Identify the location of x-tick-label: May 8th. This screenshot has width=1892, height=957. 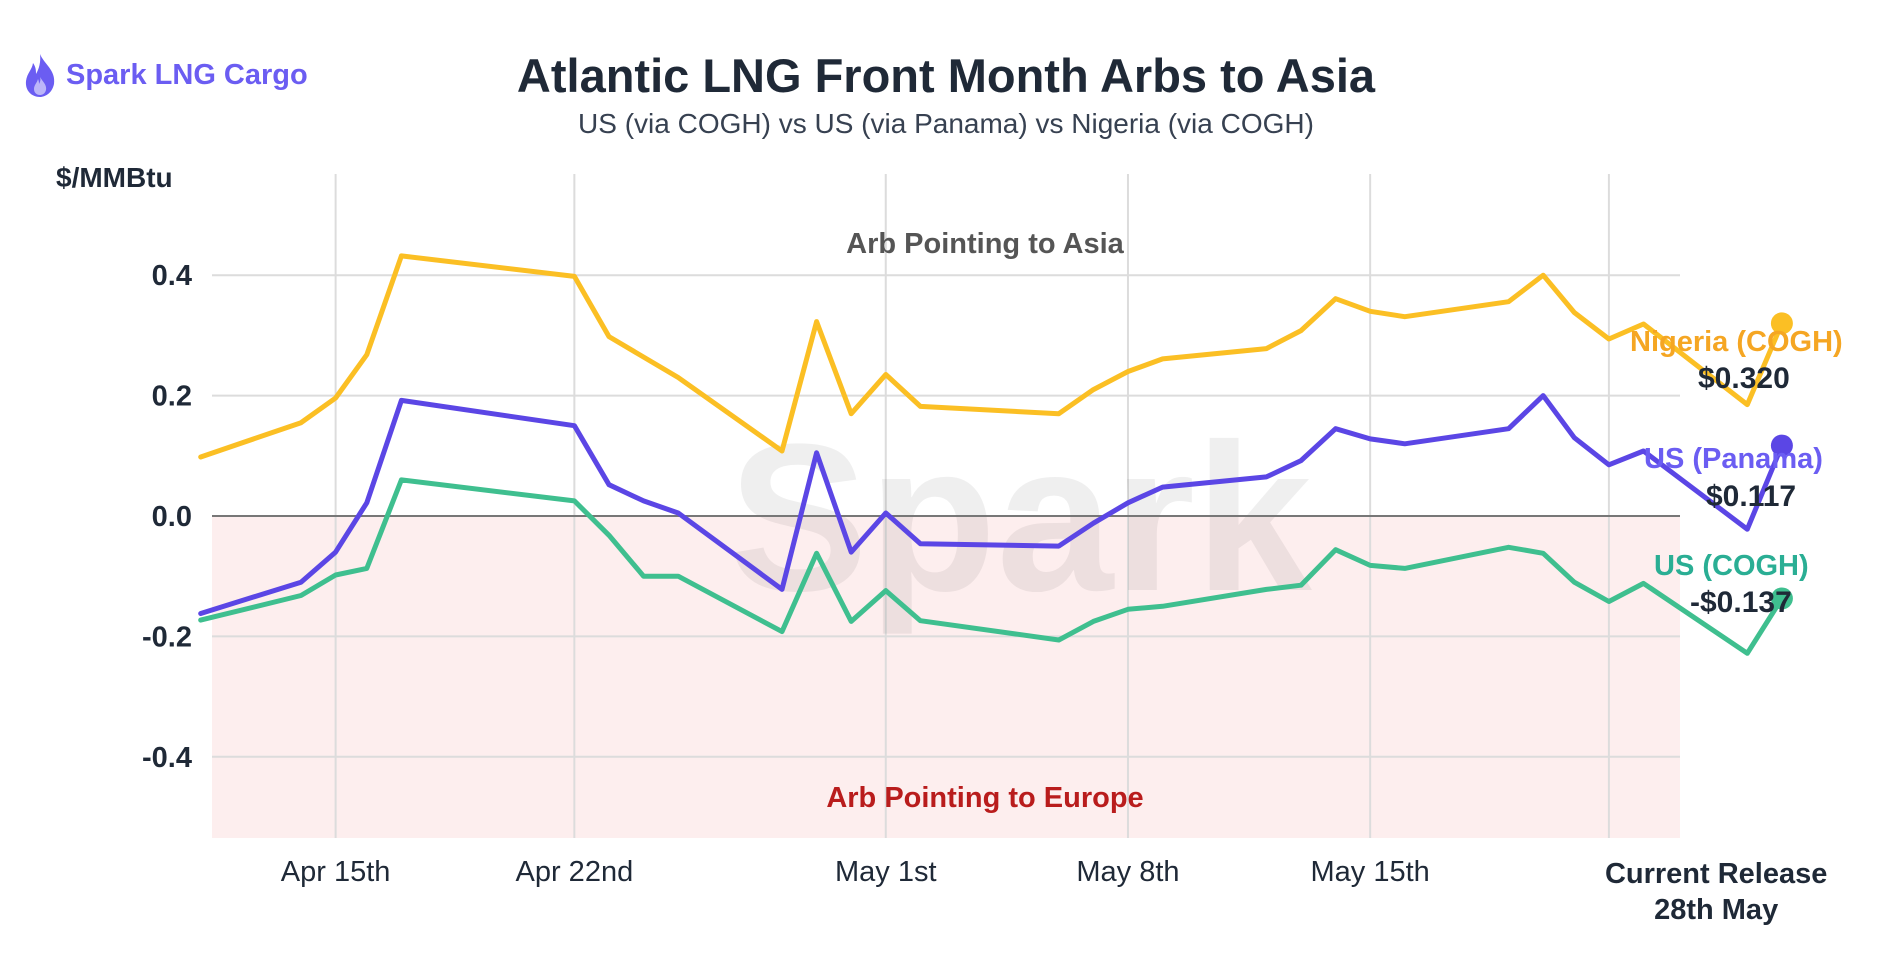
(1127, 872).